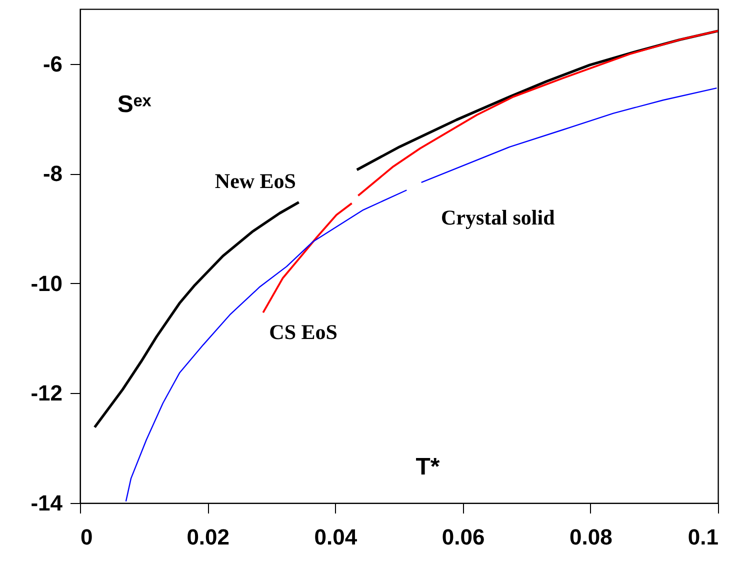 Image resolution: width=739 pixels, height=571 pixels. I want to click on series-label: CS EoS, so click(303, 332).